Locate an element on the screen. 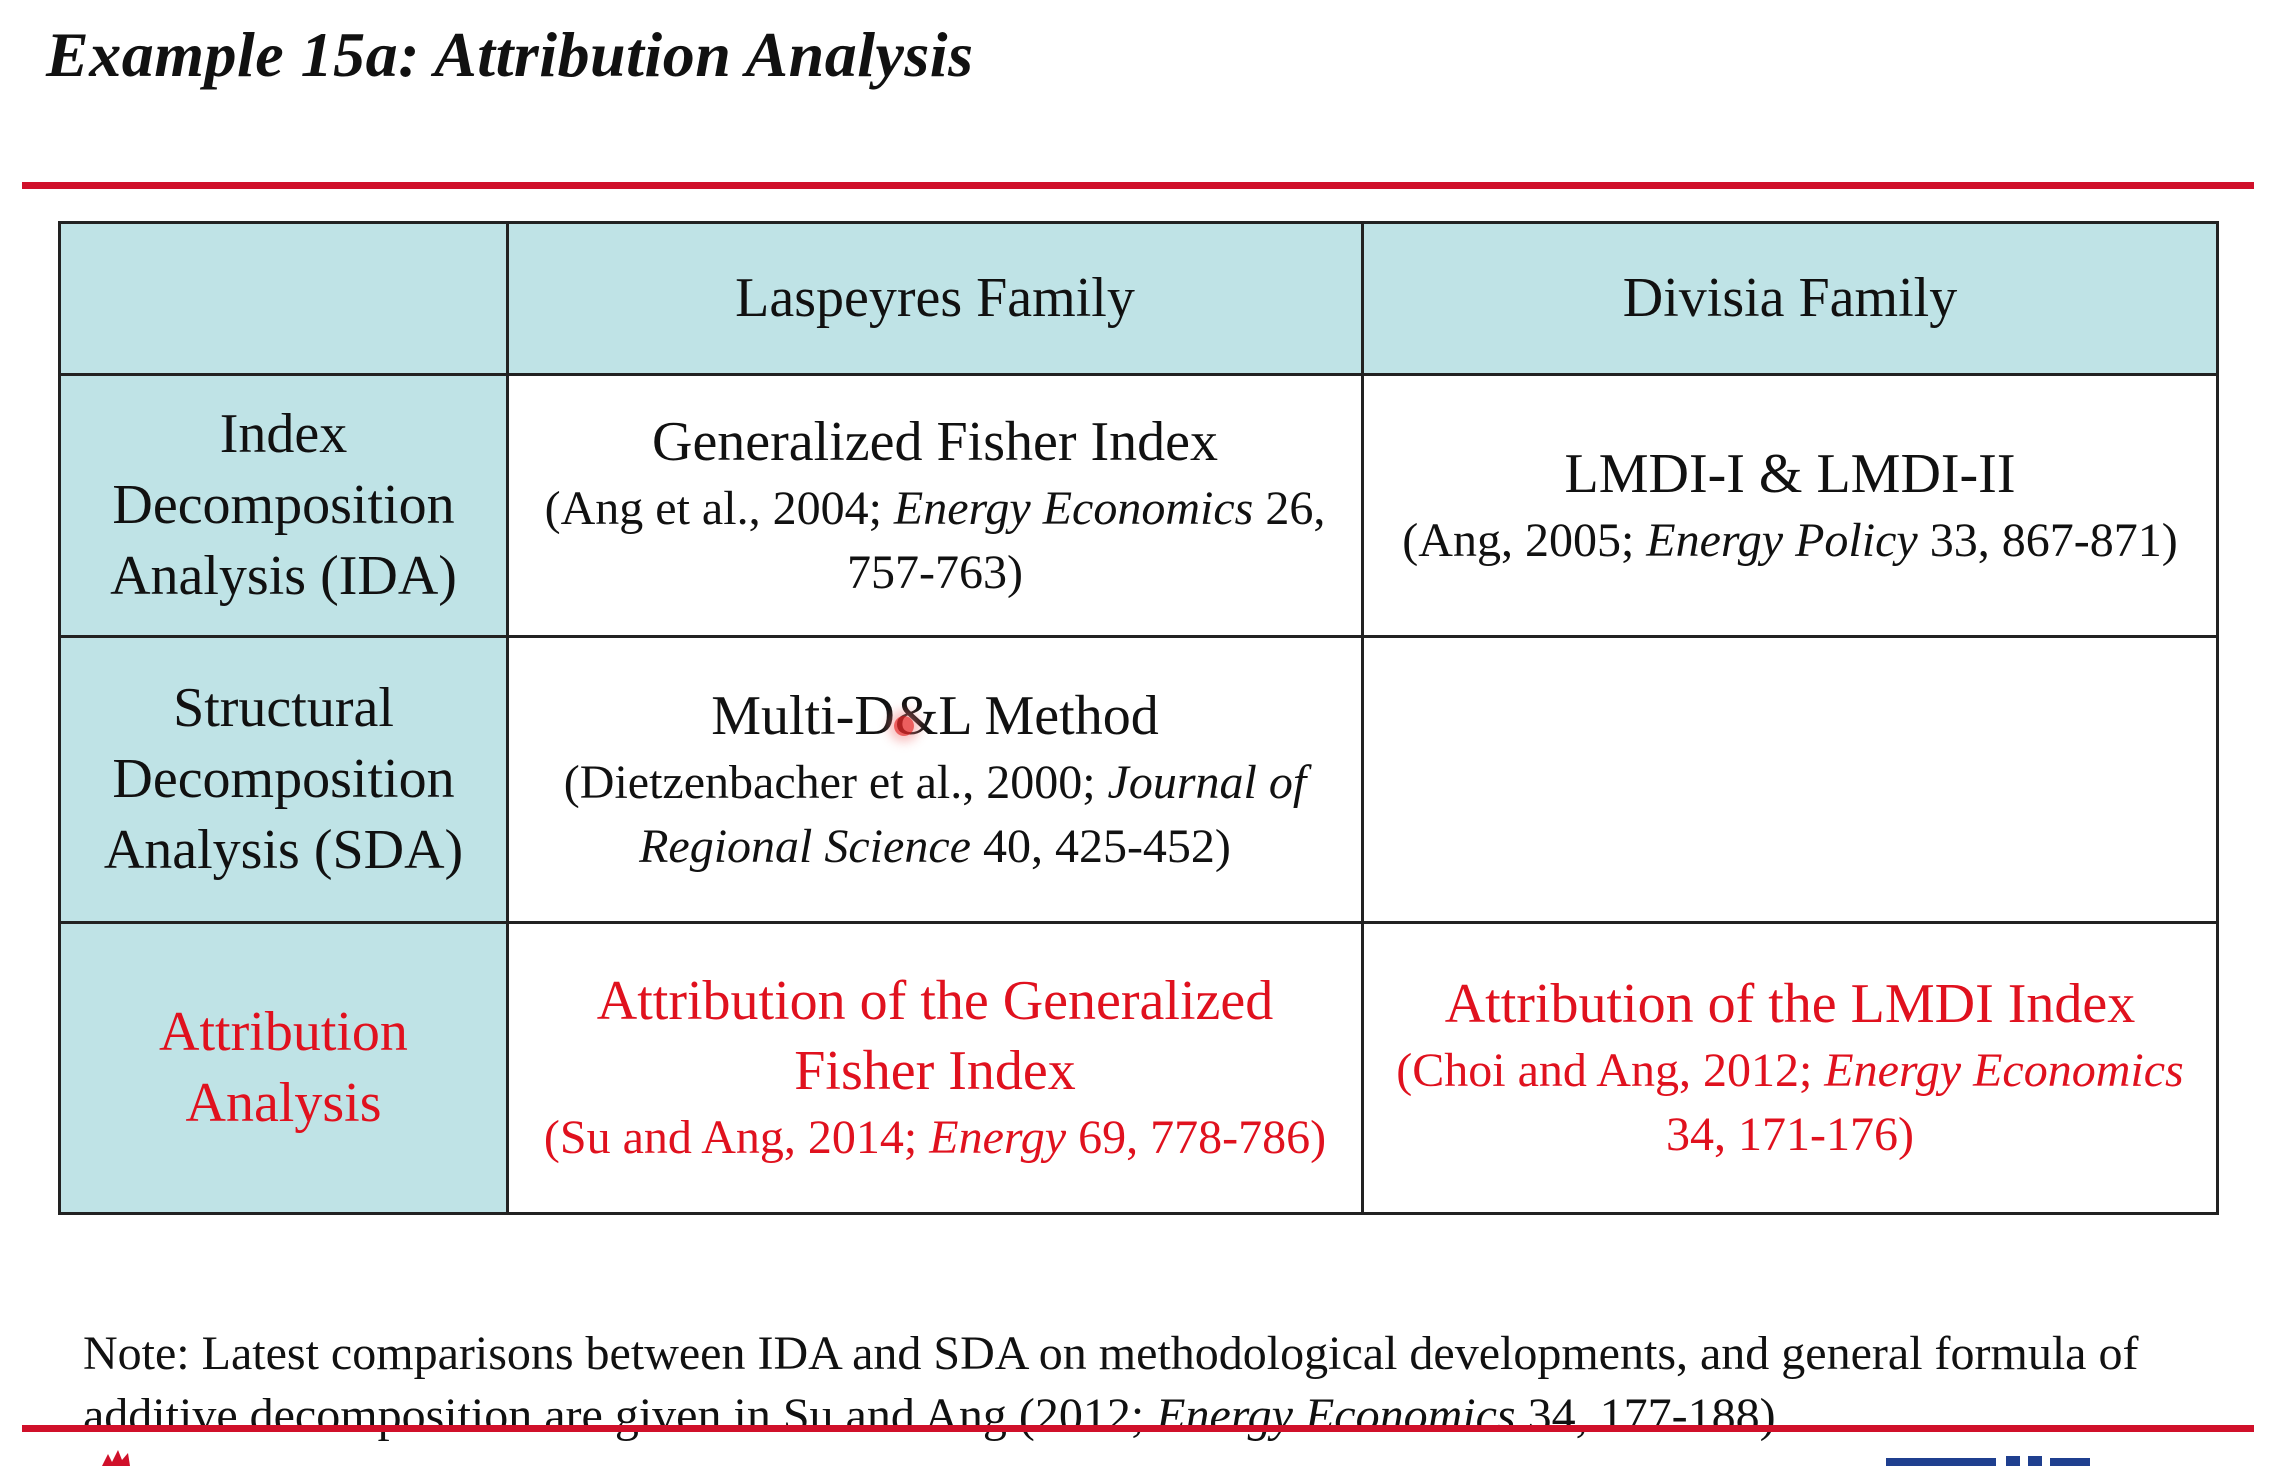  citation: (Su and Ang, 2014; Energy 69, 778-786) is located at coordinates (935, 1137).